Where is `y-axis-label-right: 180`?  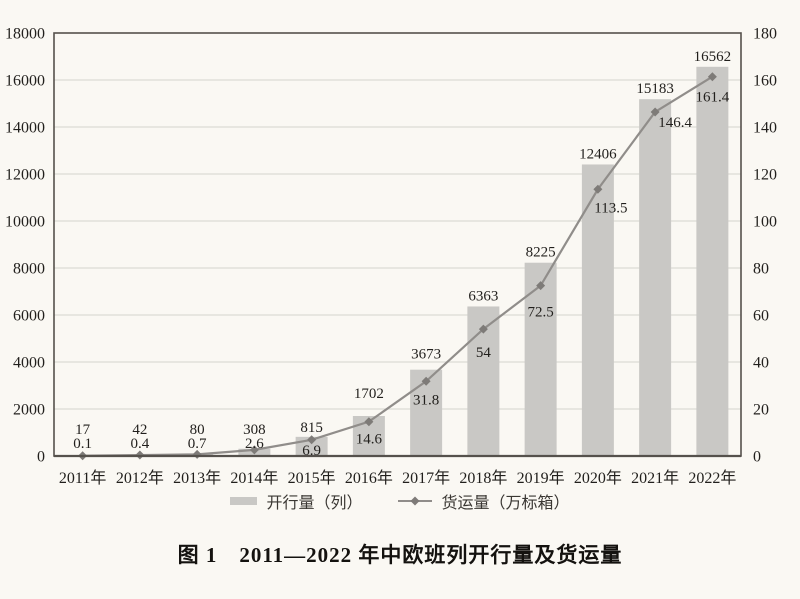
y-axis-label-right: 180 is located at coordinates (765, 34).